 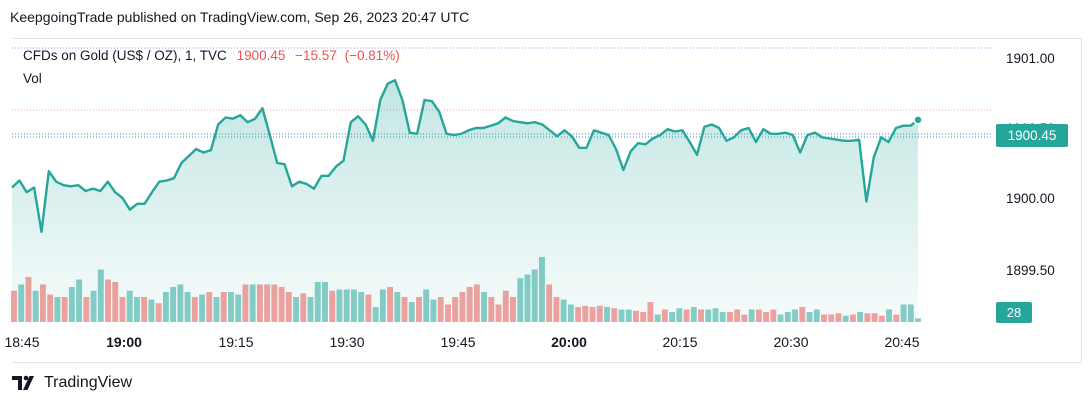 What do you see at coordinates (316, 55) in the screenshot?
I see `price-change: −15.57` at bounding box center [316, 55].